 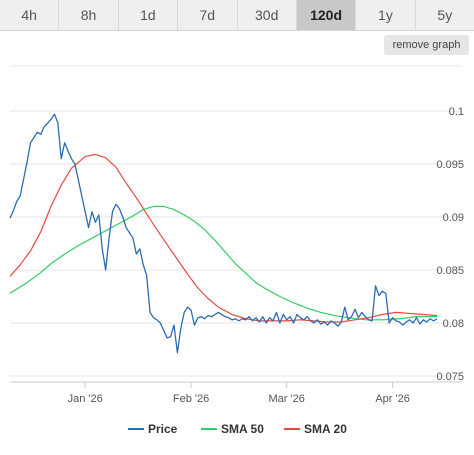 What do you see at coordinates (453, 324) in the screenshot?
I see `y-tick-label: 0.08` at bounding box center [453, 324].